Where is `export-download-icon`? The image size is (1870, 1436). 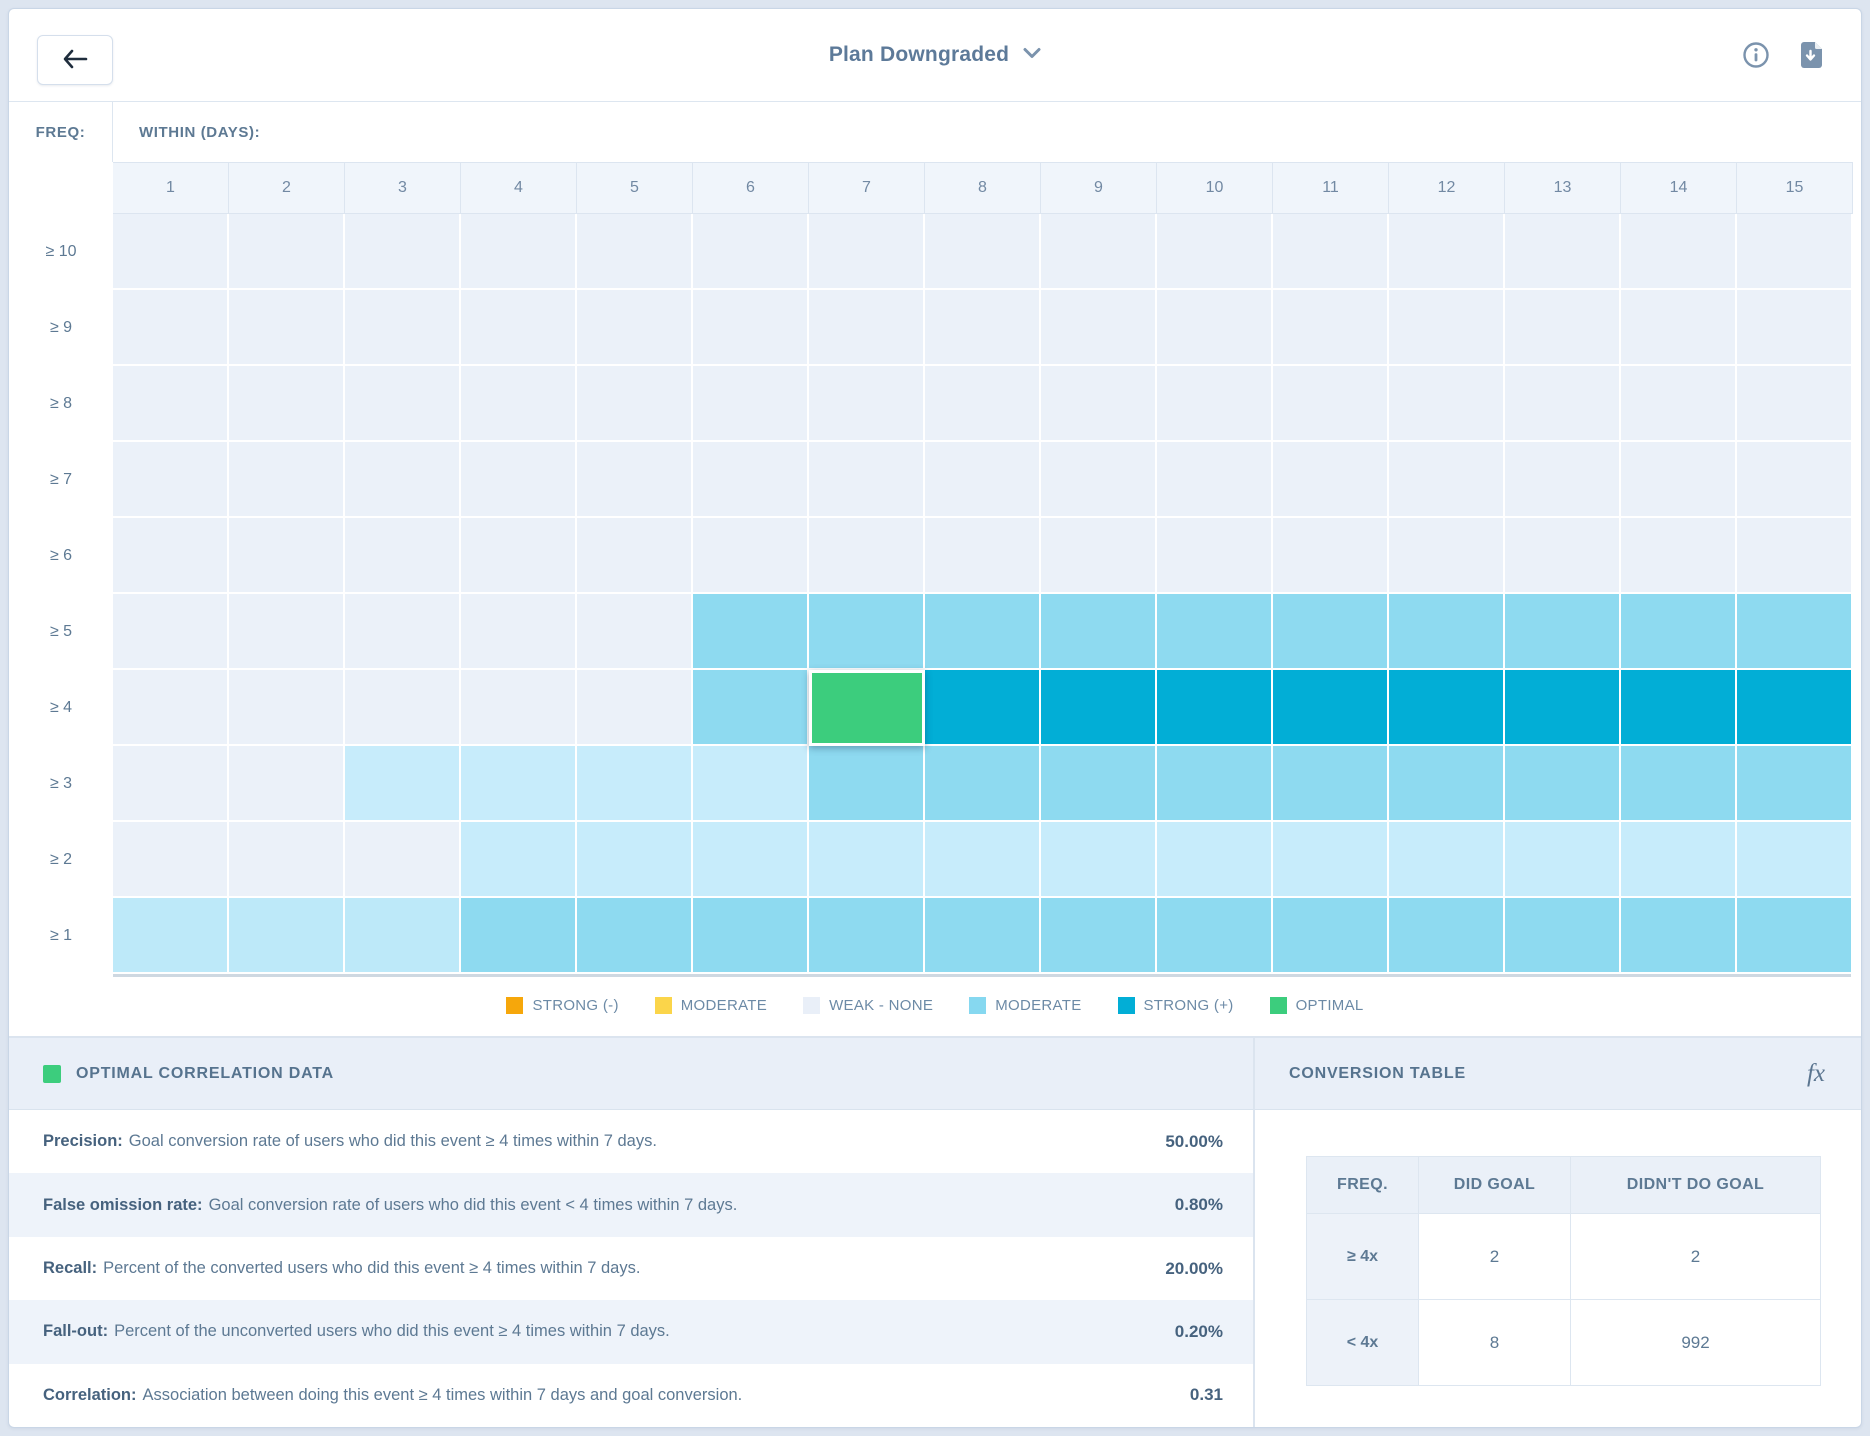
export-download-icon is located at coordinates (1810, 55).